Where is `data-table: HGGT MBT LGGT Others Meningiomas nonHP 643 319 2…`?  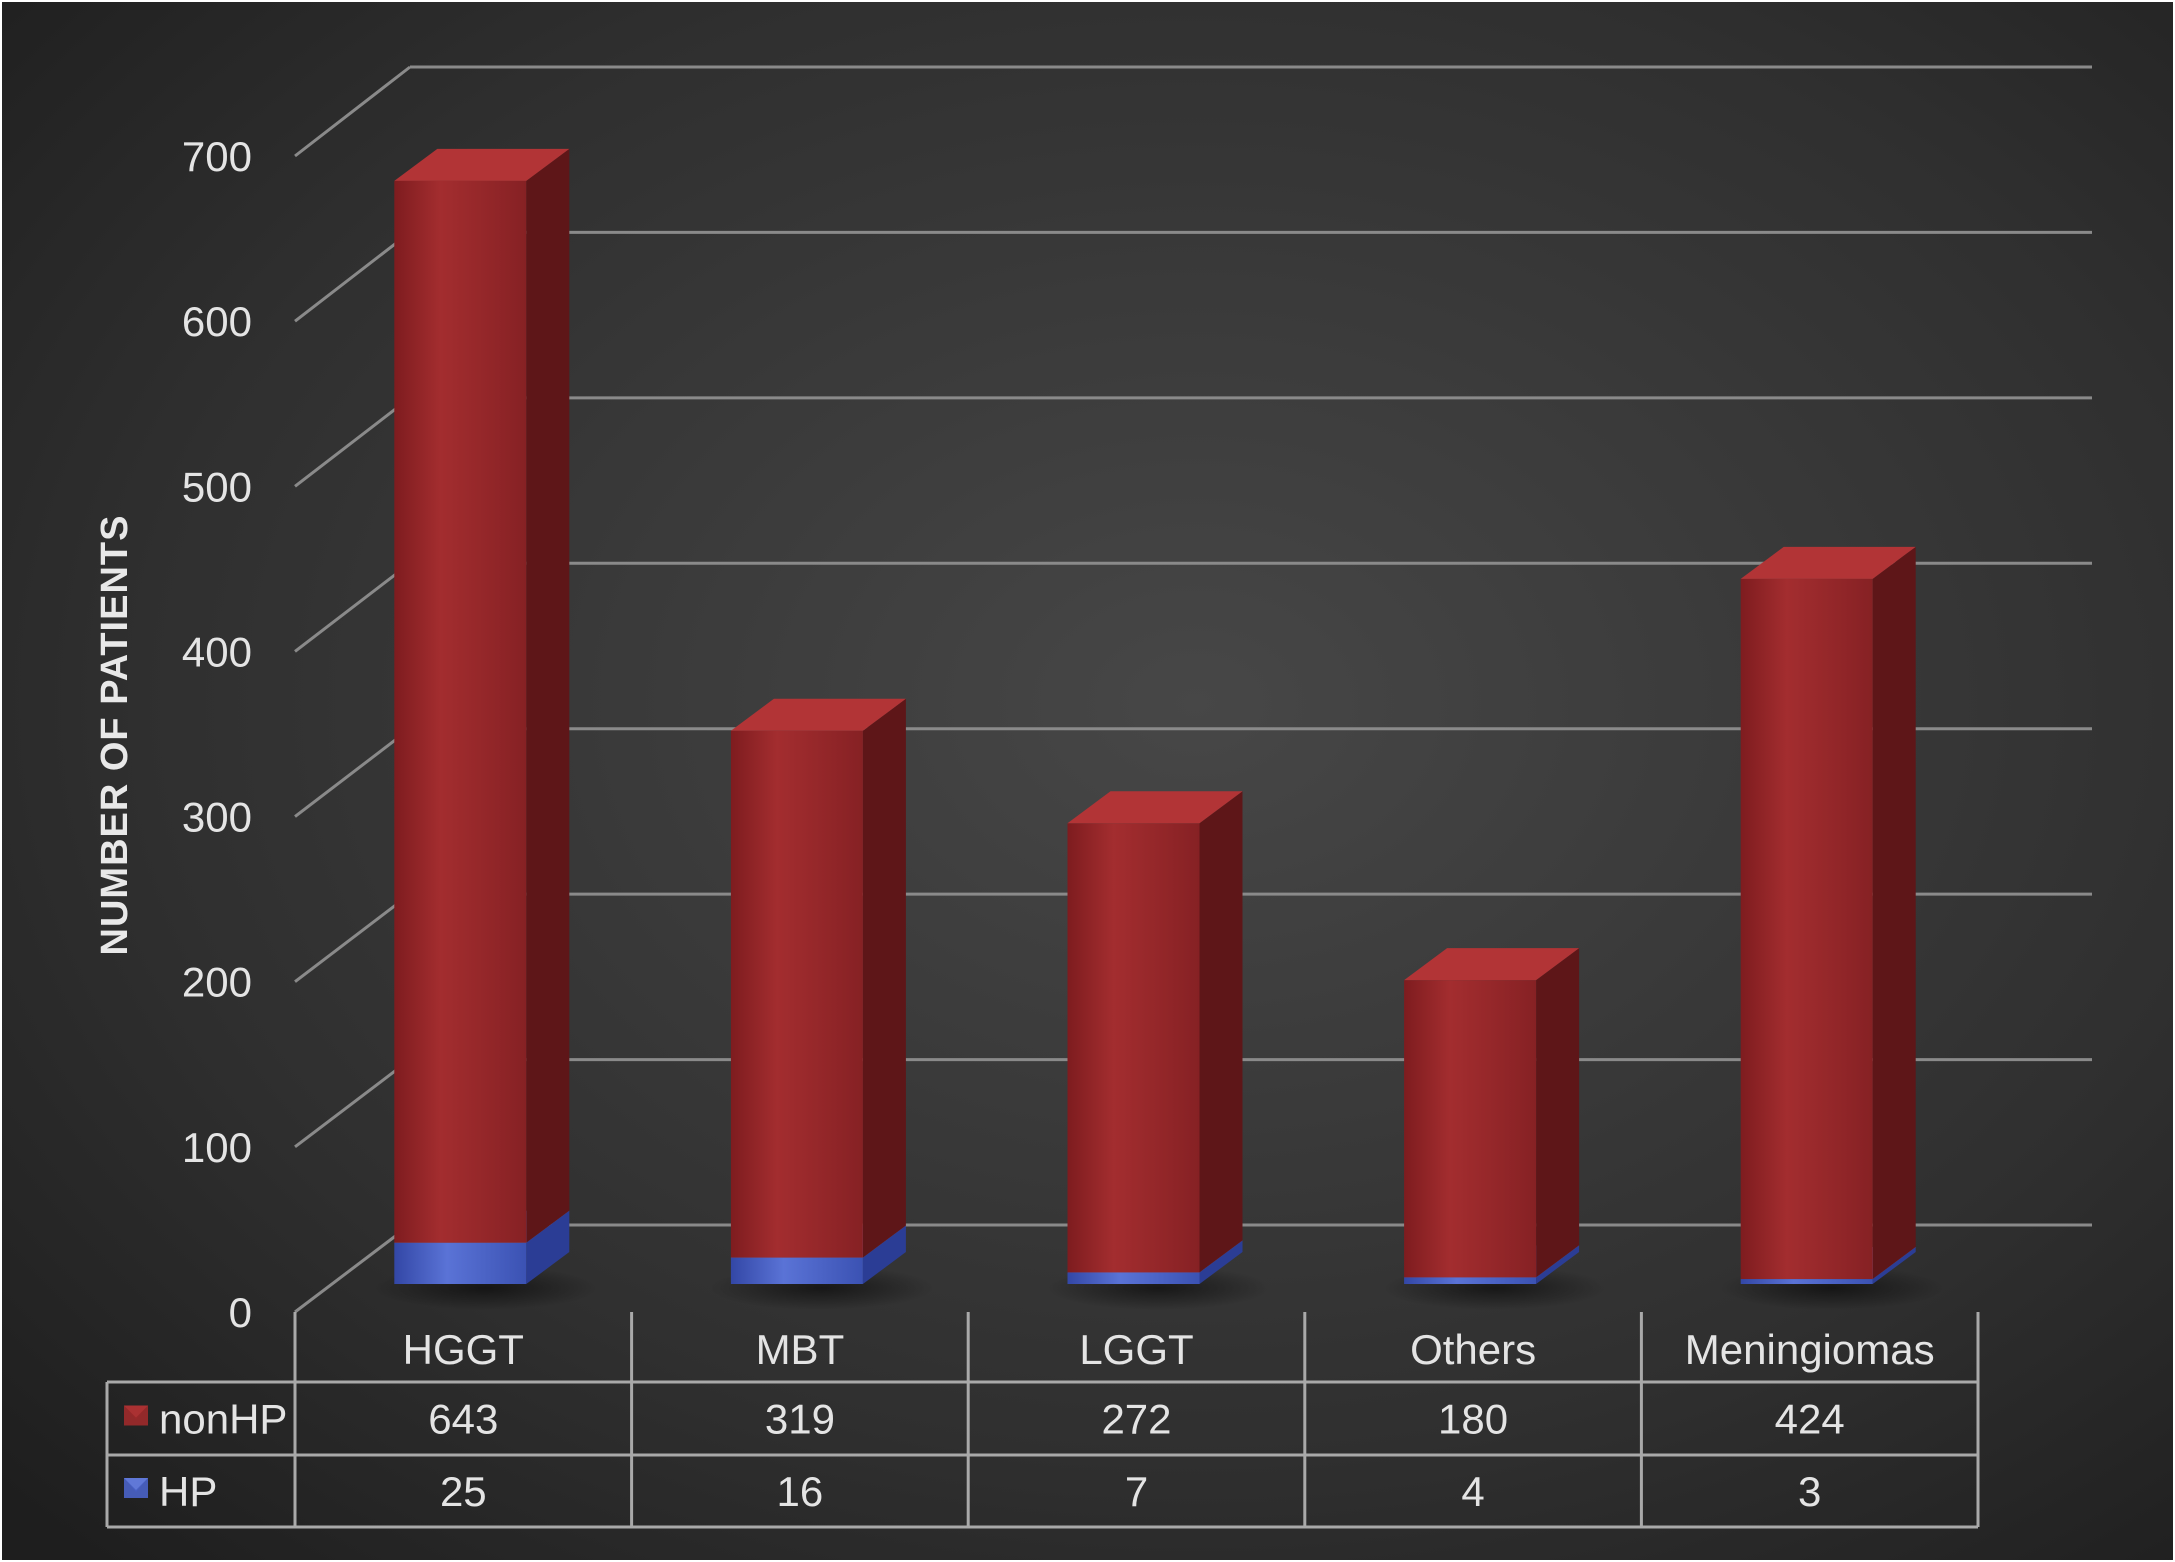
data-table: HGGT MBT LGGT Others Meningiomas nonHP 643 319 2… is located at coordinates (1042, 1420).